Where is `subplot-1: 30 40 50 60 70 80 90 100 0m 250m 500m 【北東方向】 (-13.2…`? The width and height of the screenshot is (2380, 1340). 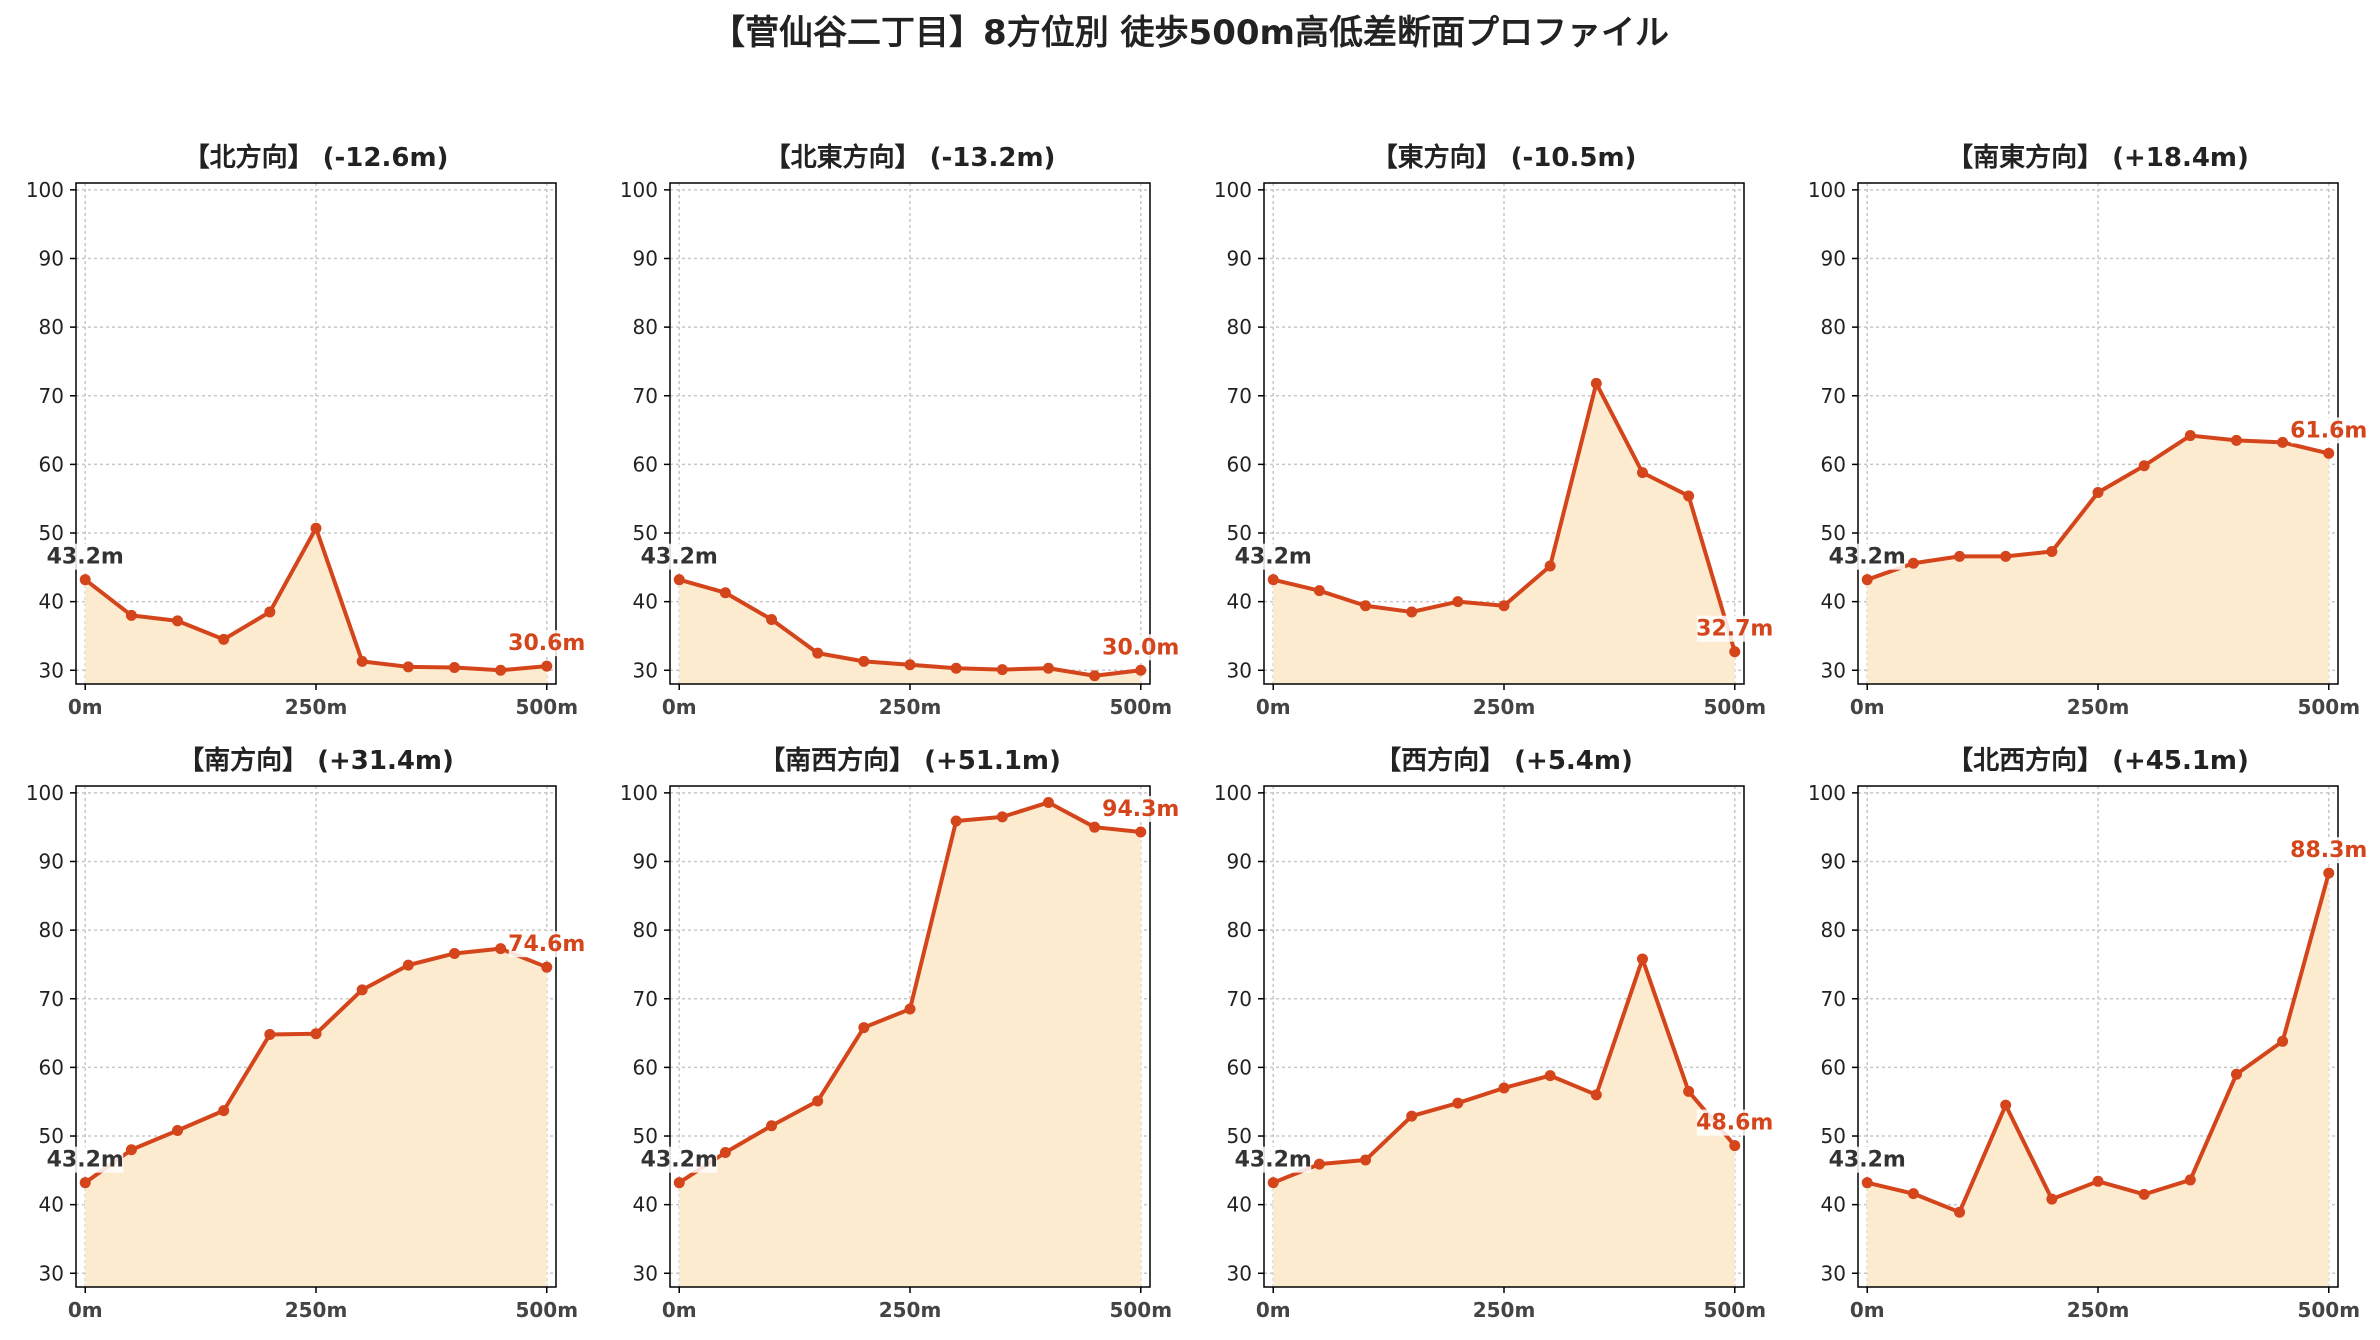 subplot-1: 30 40 50 60 70 80 90 100 0m 250m 500m 【北東方向】 (-13.2… is located at coordinates (900, 430).